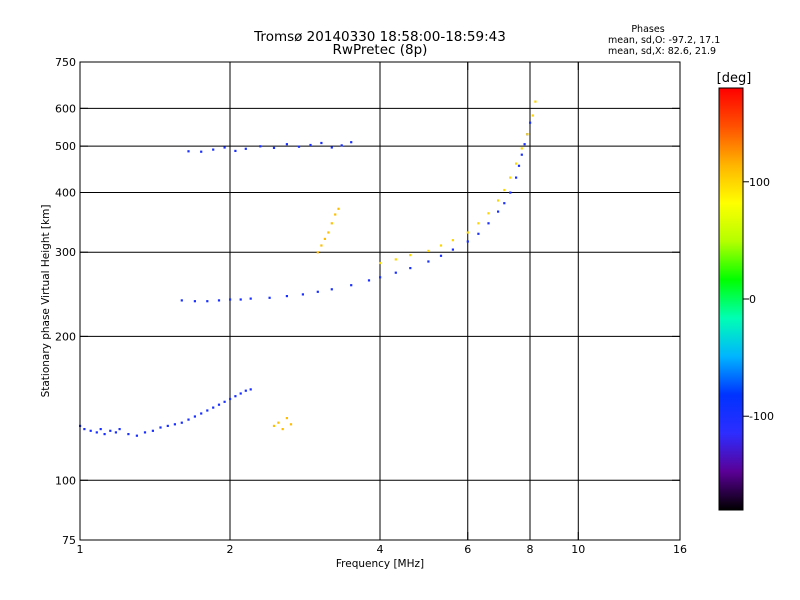  Describe the element at coordinates (380, 564) in the screenshot. I see `x-axis-label: Frequency [MHz]` at that location.